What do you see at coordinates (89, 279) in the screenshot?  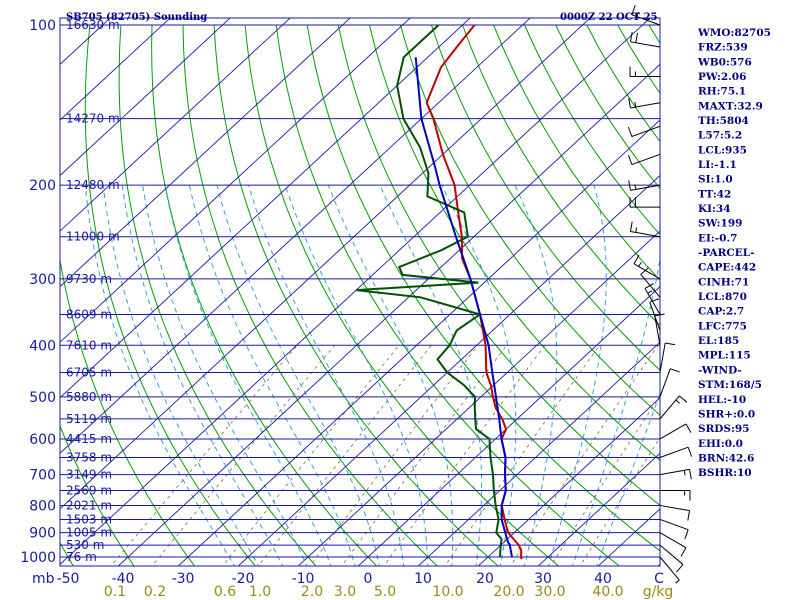 I see `height-label: 9730 m` at bounding box center [89, 279].